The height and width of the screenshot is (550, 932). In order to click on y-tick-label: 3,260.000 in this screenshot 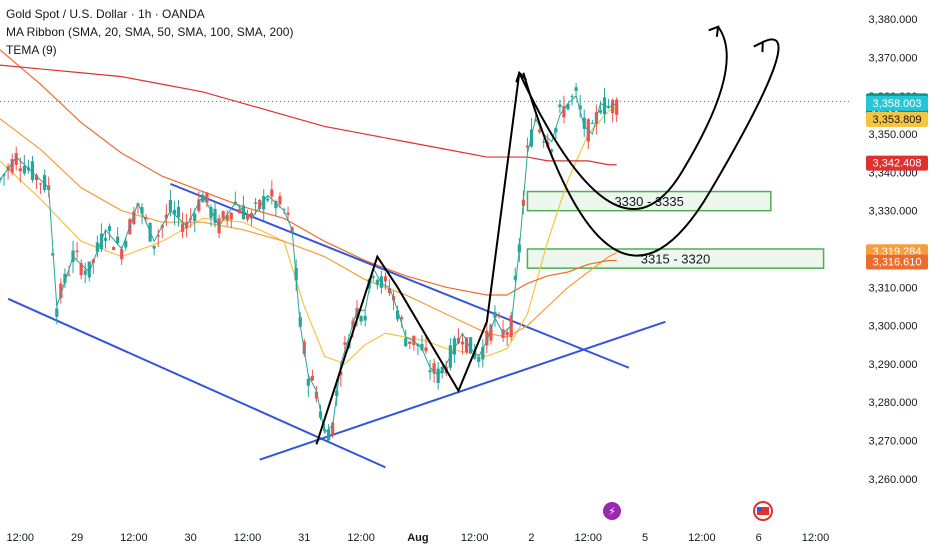, I will do `click(893, 480)`.